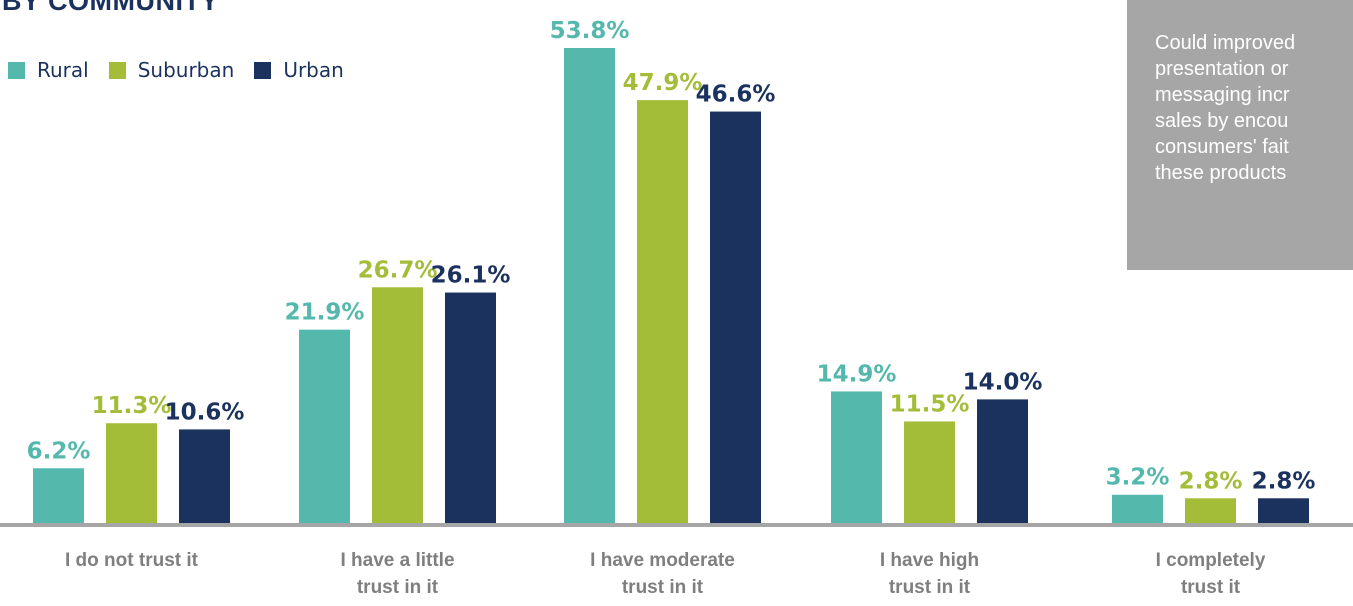 This screenshot has width=1353, height=606. What do you see at coordinates (397, 574) in the screenshot?
I see `category-label-2: I have a little trust in it` at bounding box center [397, 574].